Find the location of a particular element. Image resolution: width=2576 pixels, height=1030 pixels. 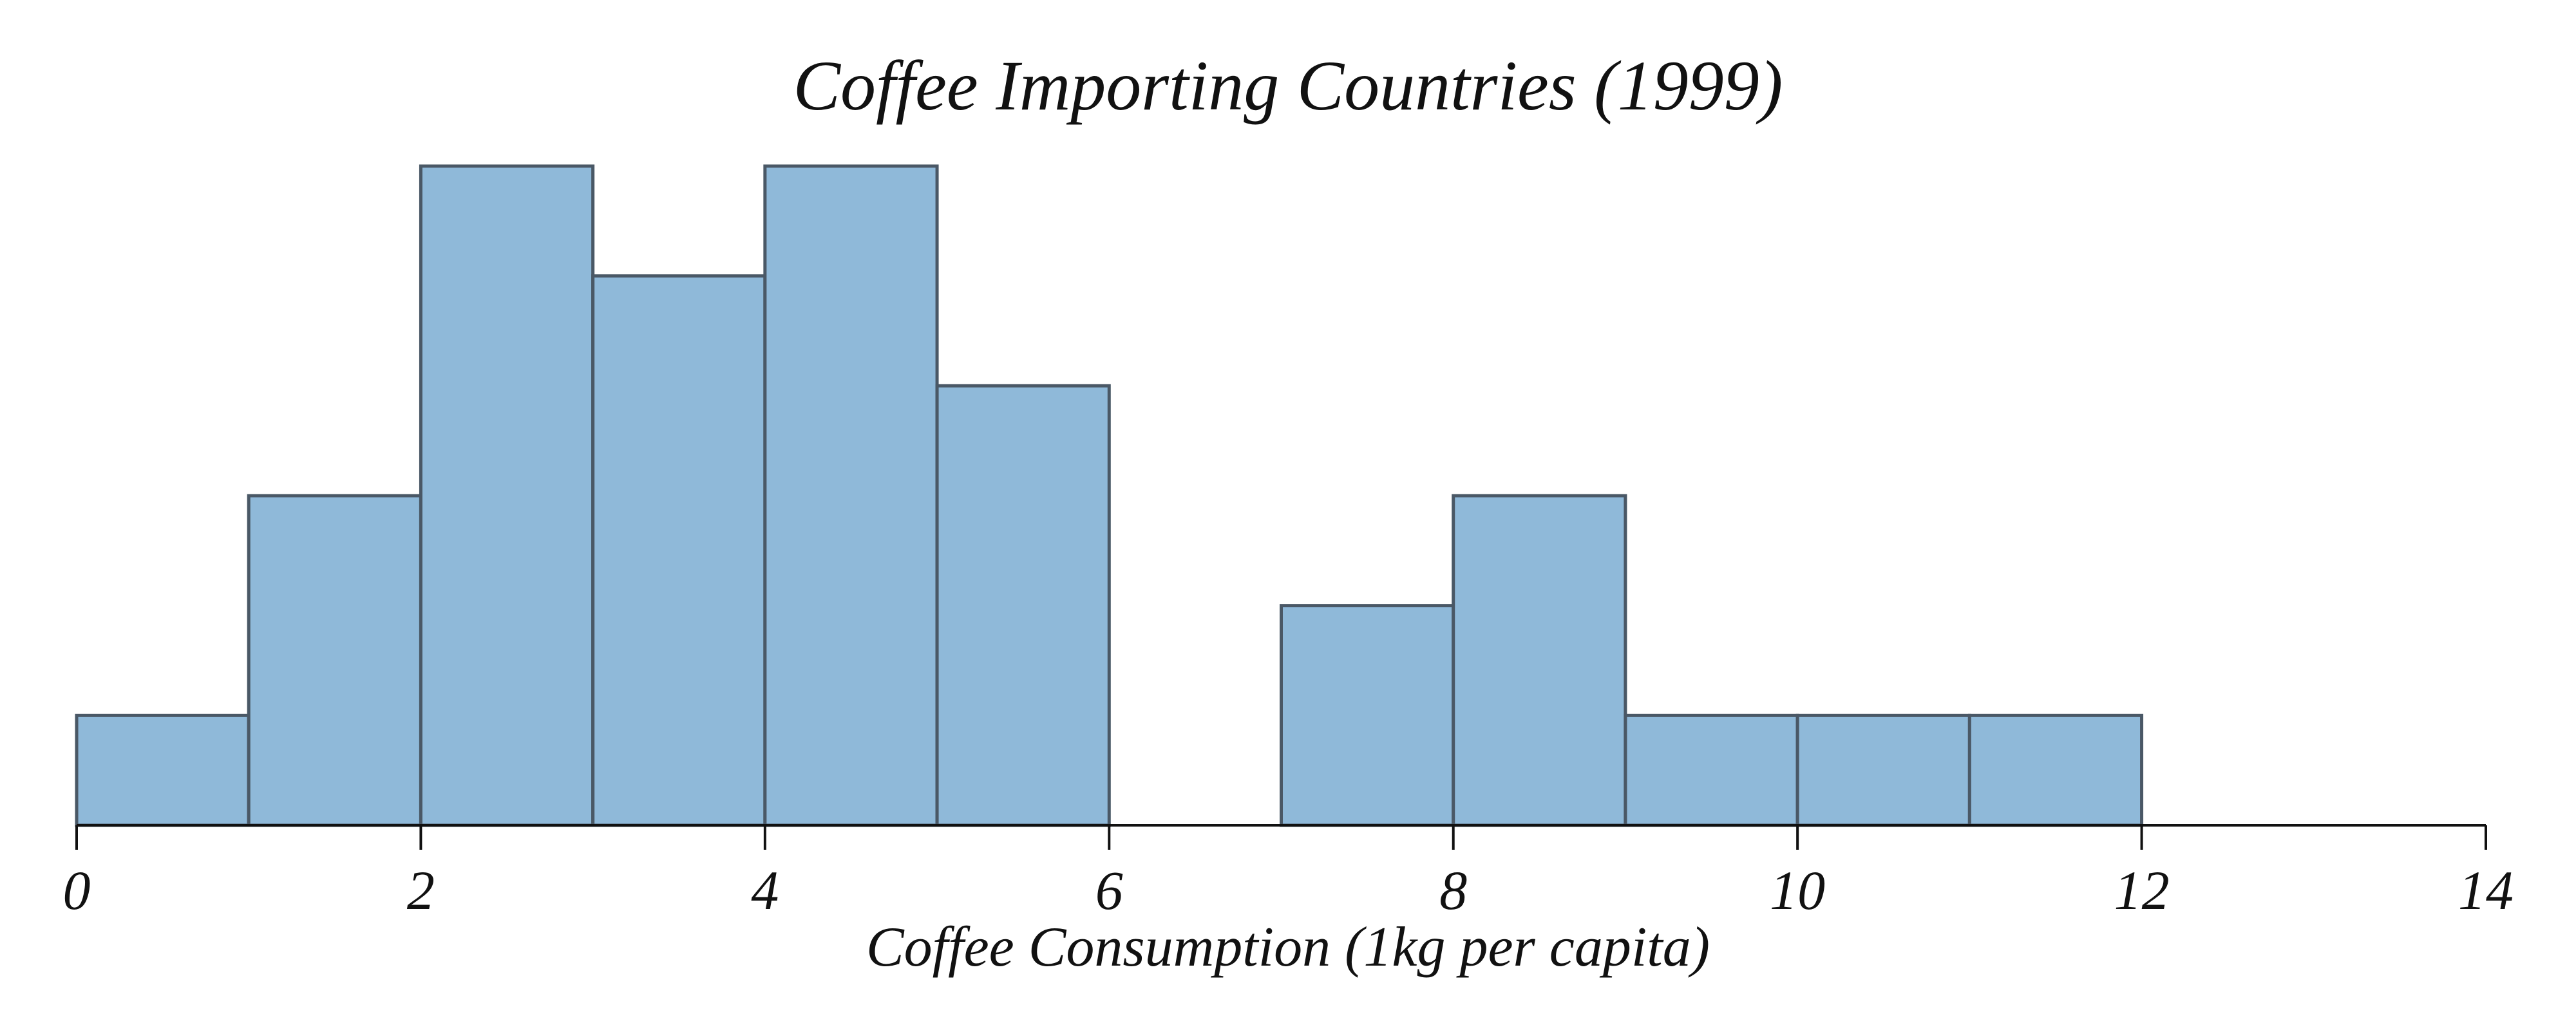

x-axis: 0 2 4 6 8 10 12 14 is located at coordinates (1288, 872).